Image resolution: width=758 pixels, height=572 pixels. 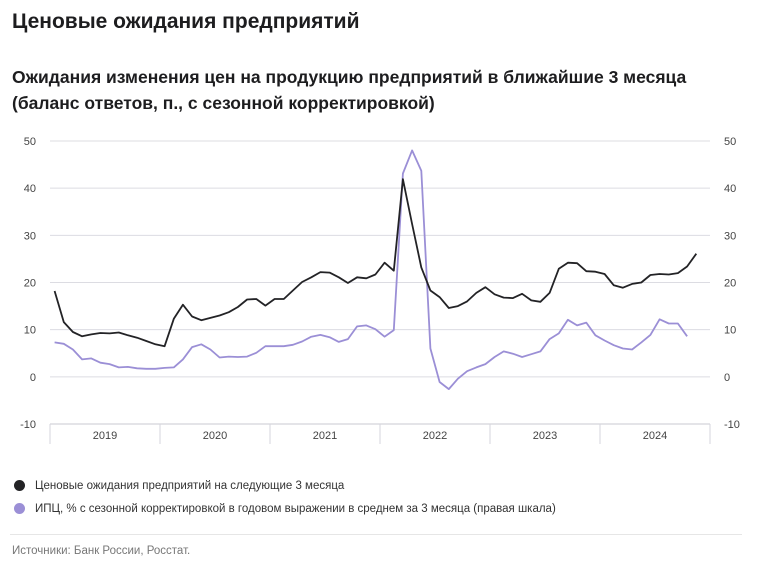 What do you see at coordinates (325, 436) in the screenshot?
I see `x-tick-label: 2021` at bounding box center [325, 436].